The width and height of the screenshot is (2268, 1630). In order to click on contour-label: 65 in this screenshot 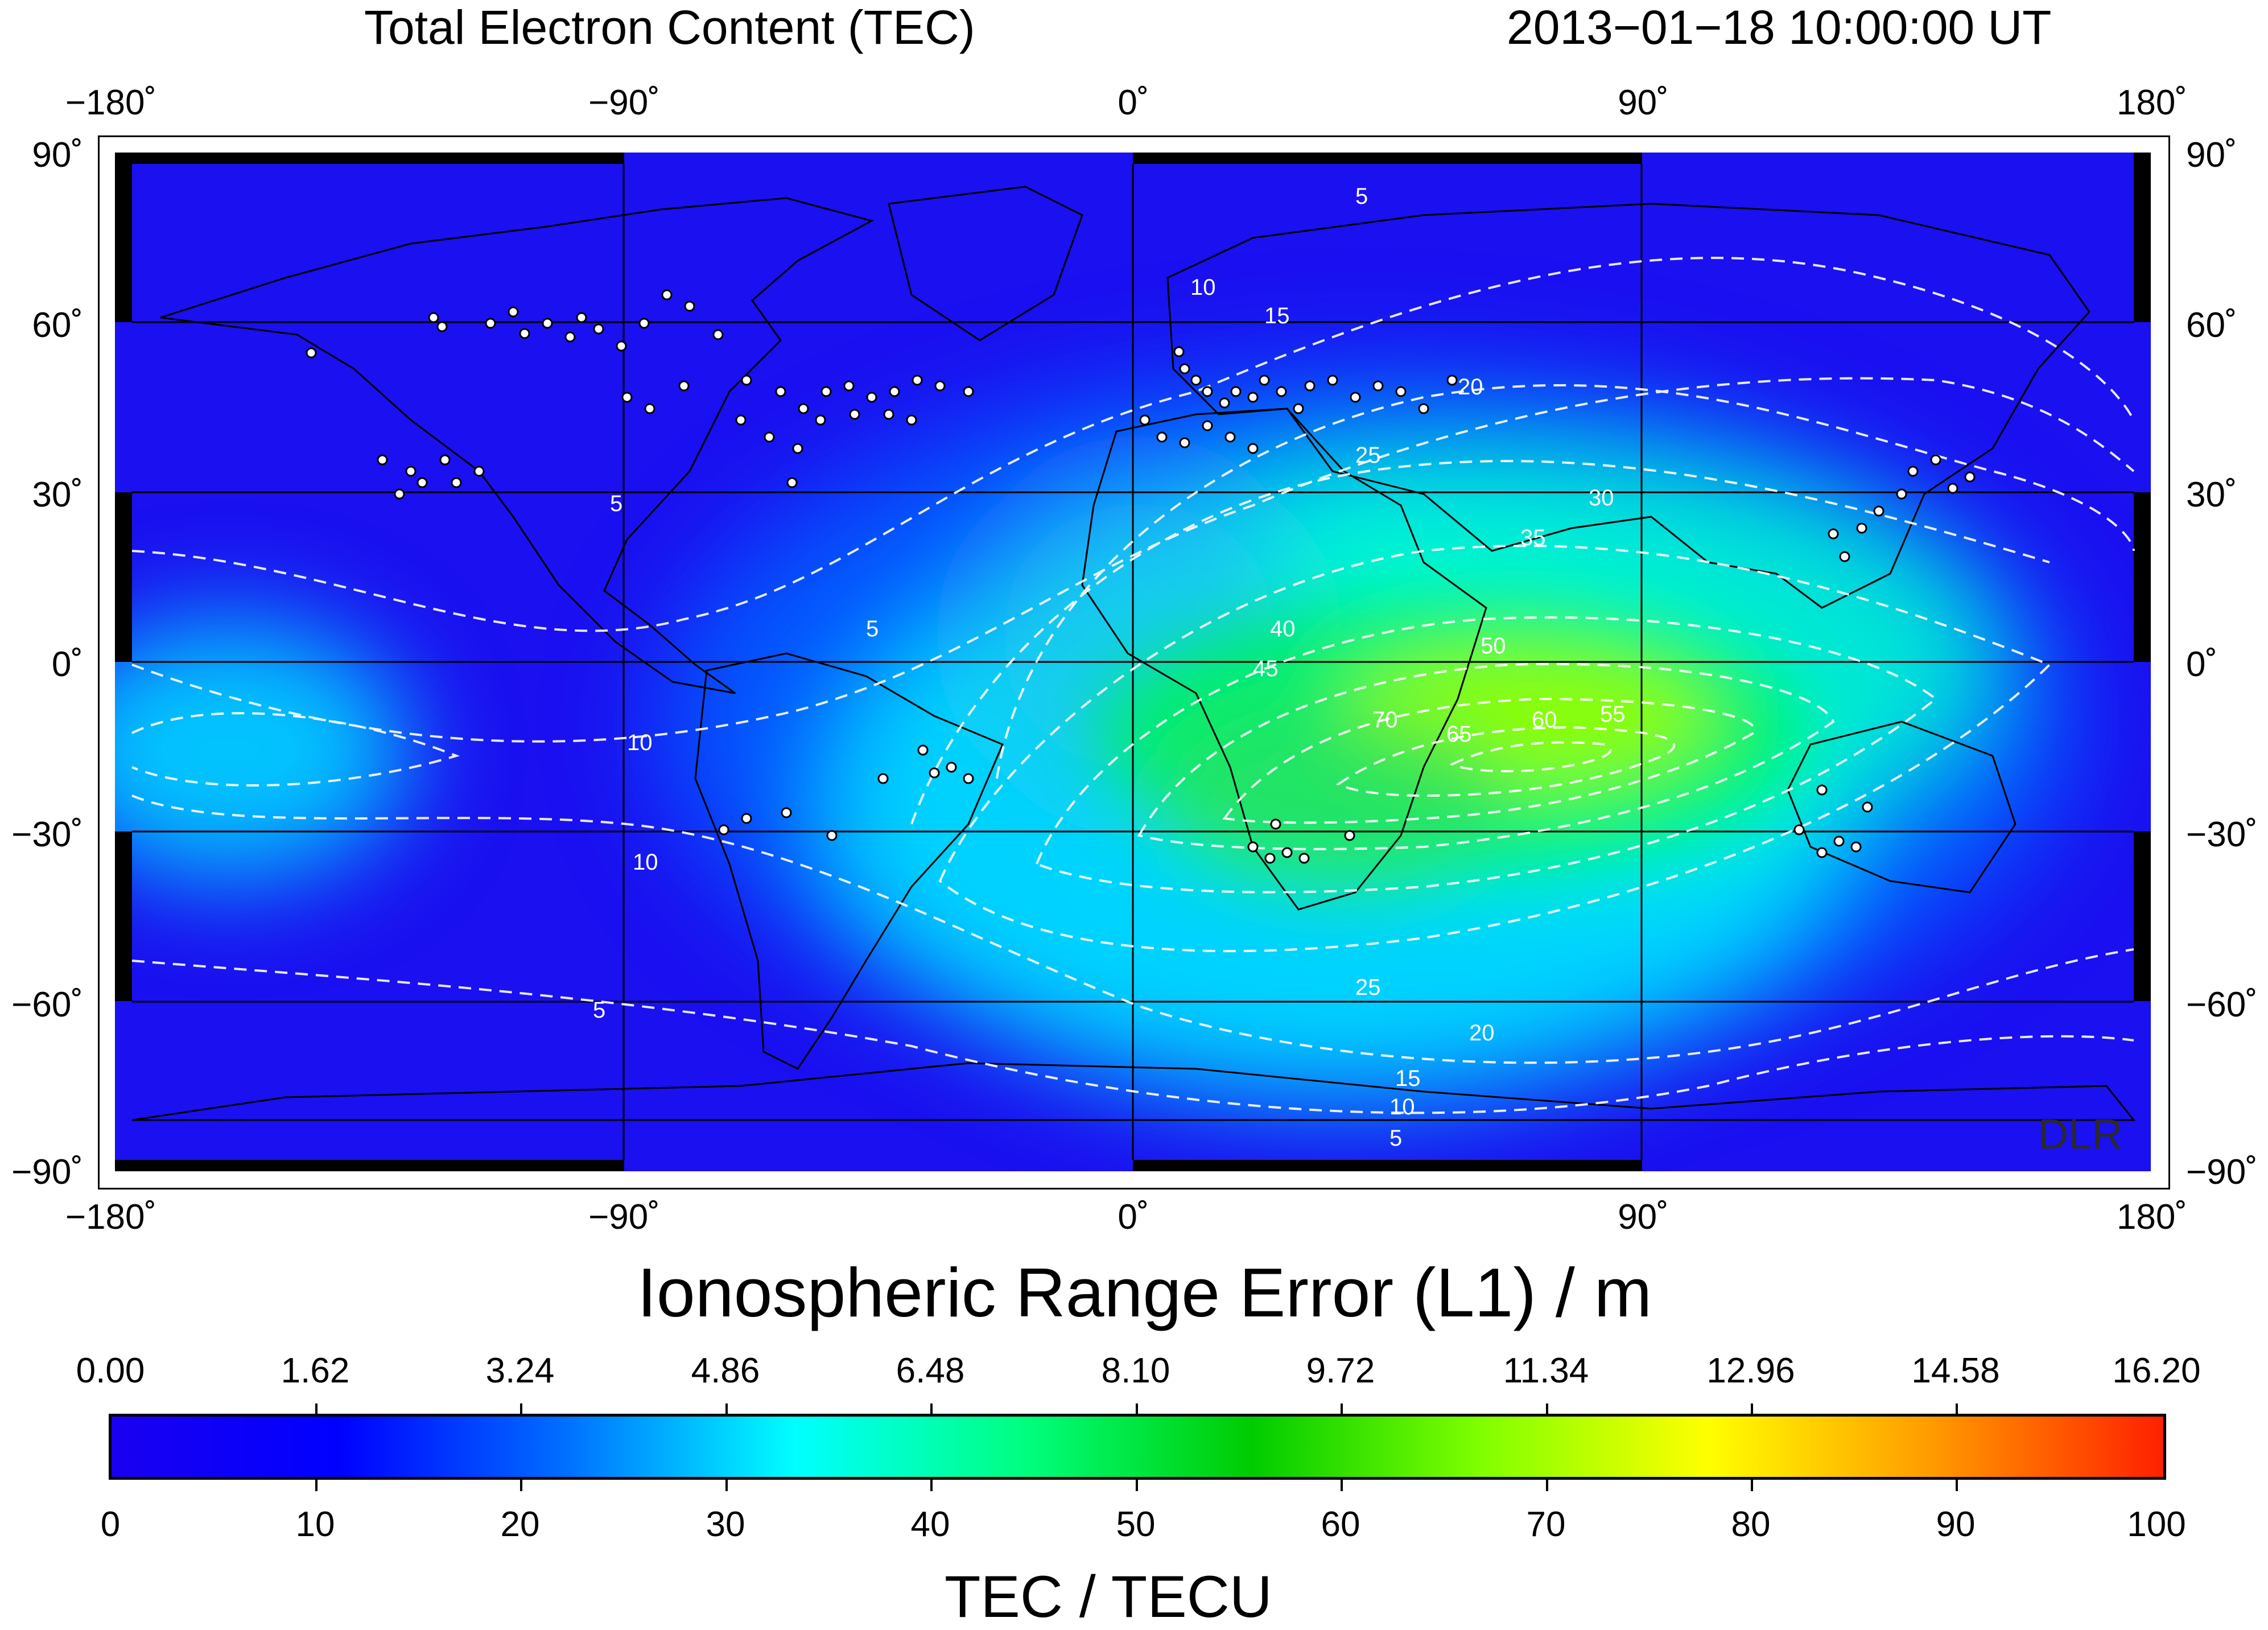, I will do `click(1459, 734)`.